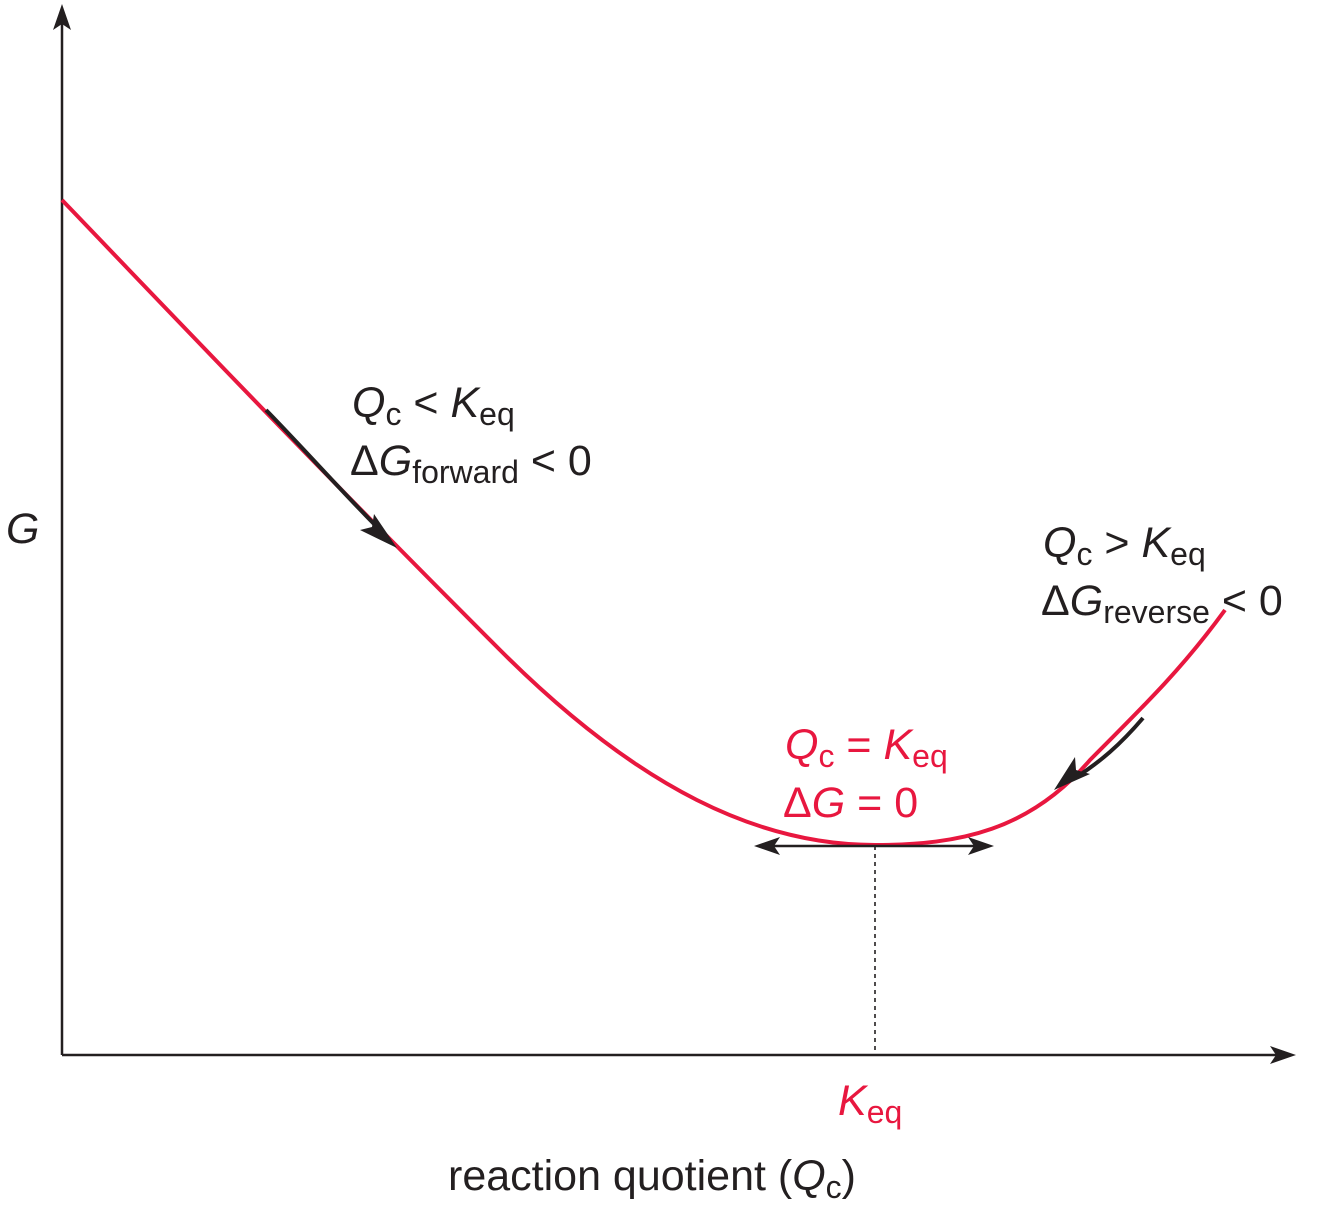 This screenshot has width=1331, height=1223. Describe the element at coordinates (1162, 603) in the screenshot. I see `reverse-condition-line2: ΔGreverse < 0` at that location.